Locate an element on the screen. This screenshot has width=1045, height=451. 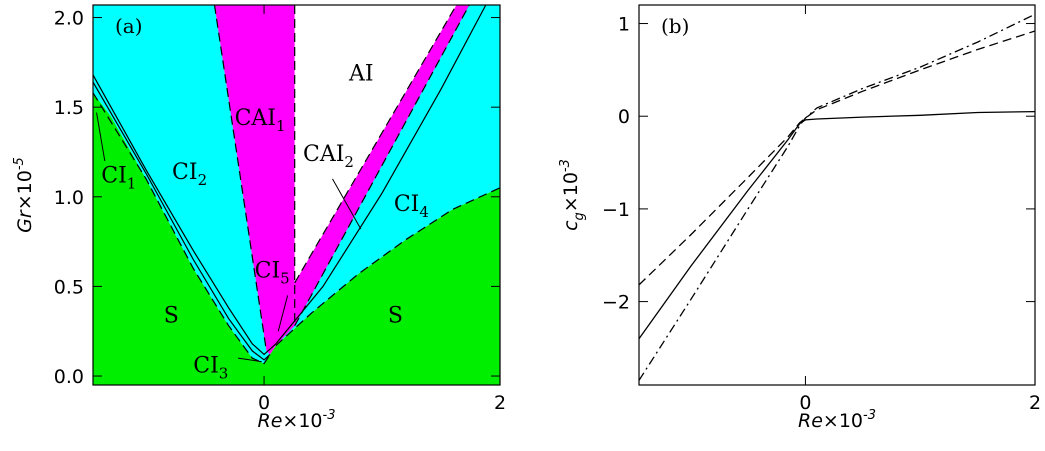
y-tick-label: 1.0 is located at coordinates (69, 198).